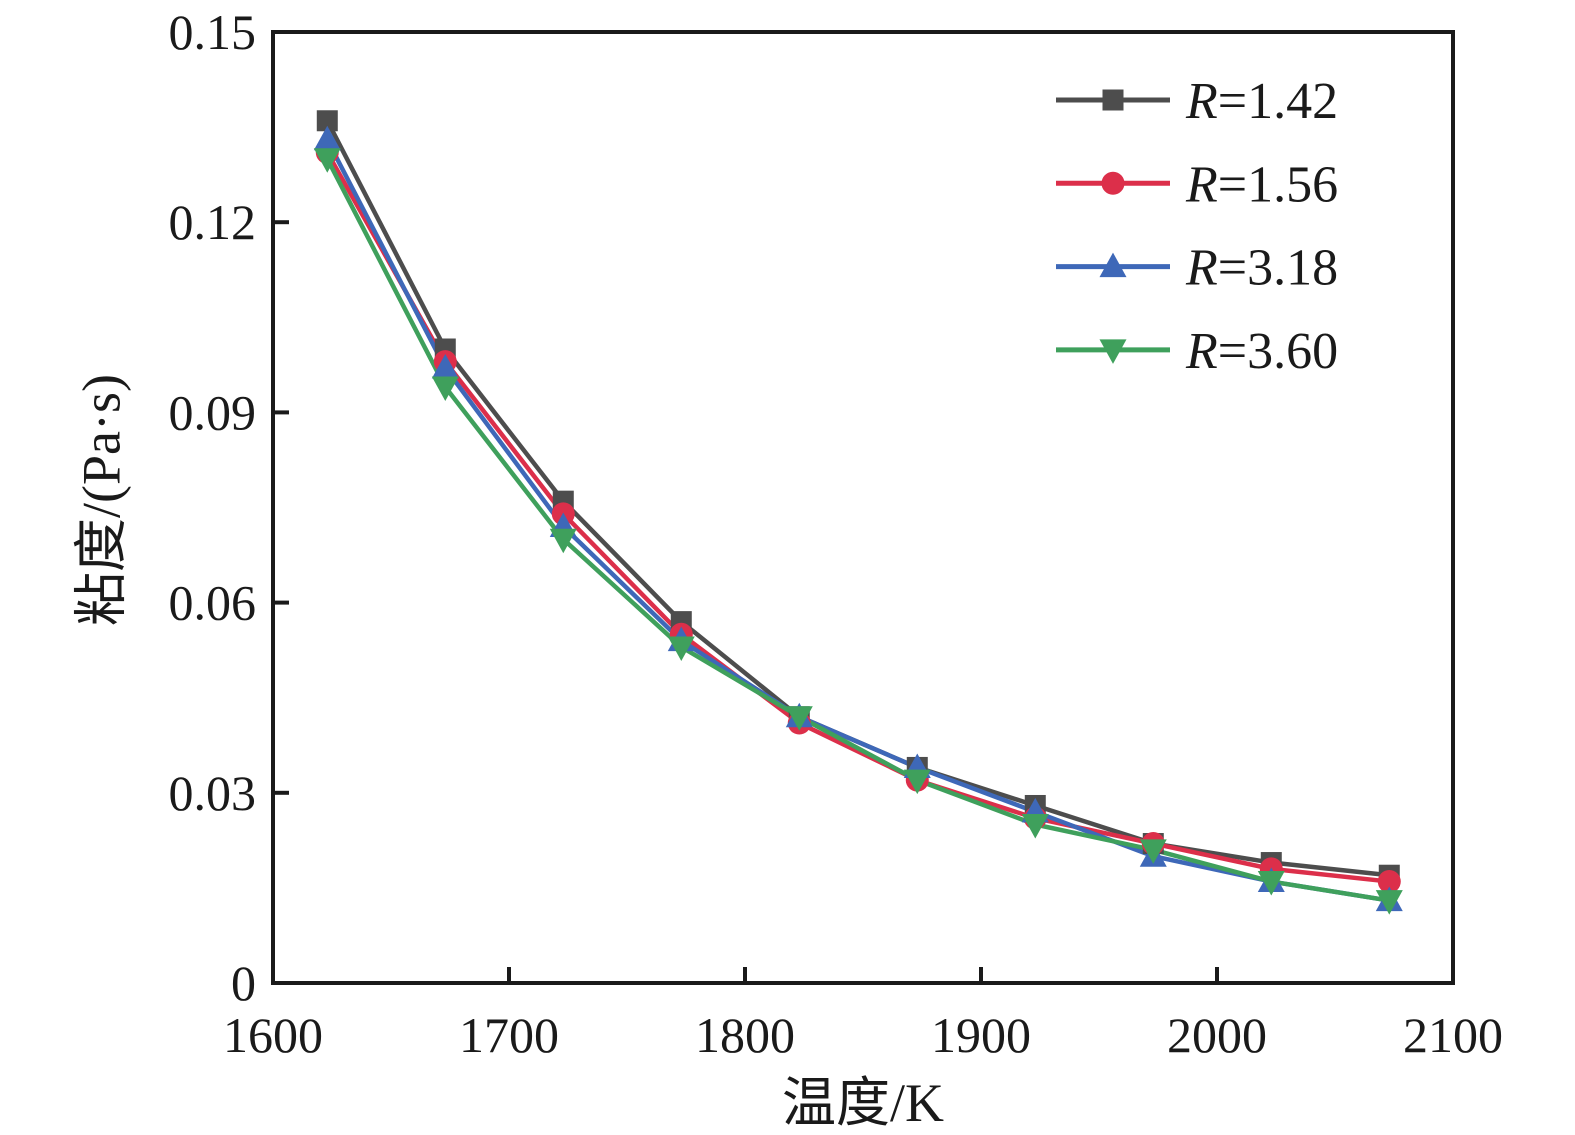 The image size is (1575, 1135). I want to click on x-tick-label: 1600, so click(273, 1035).